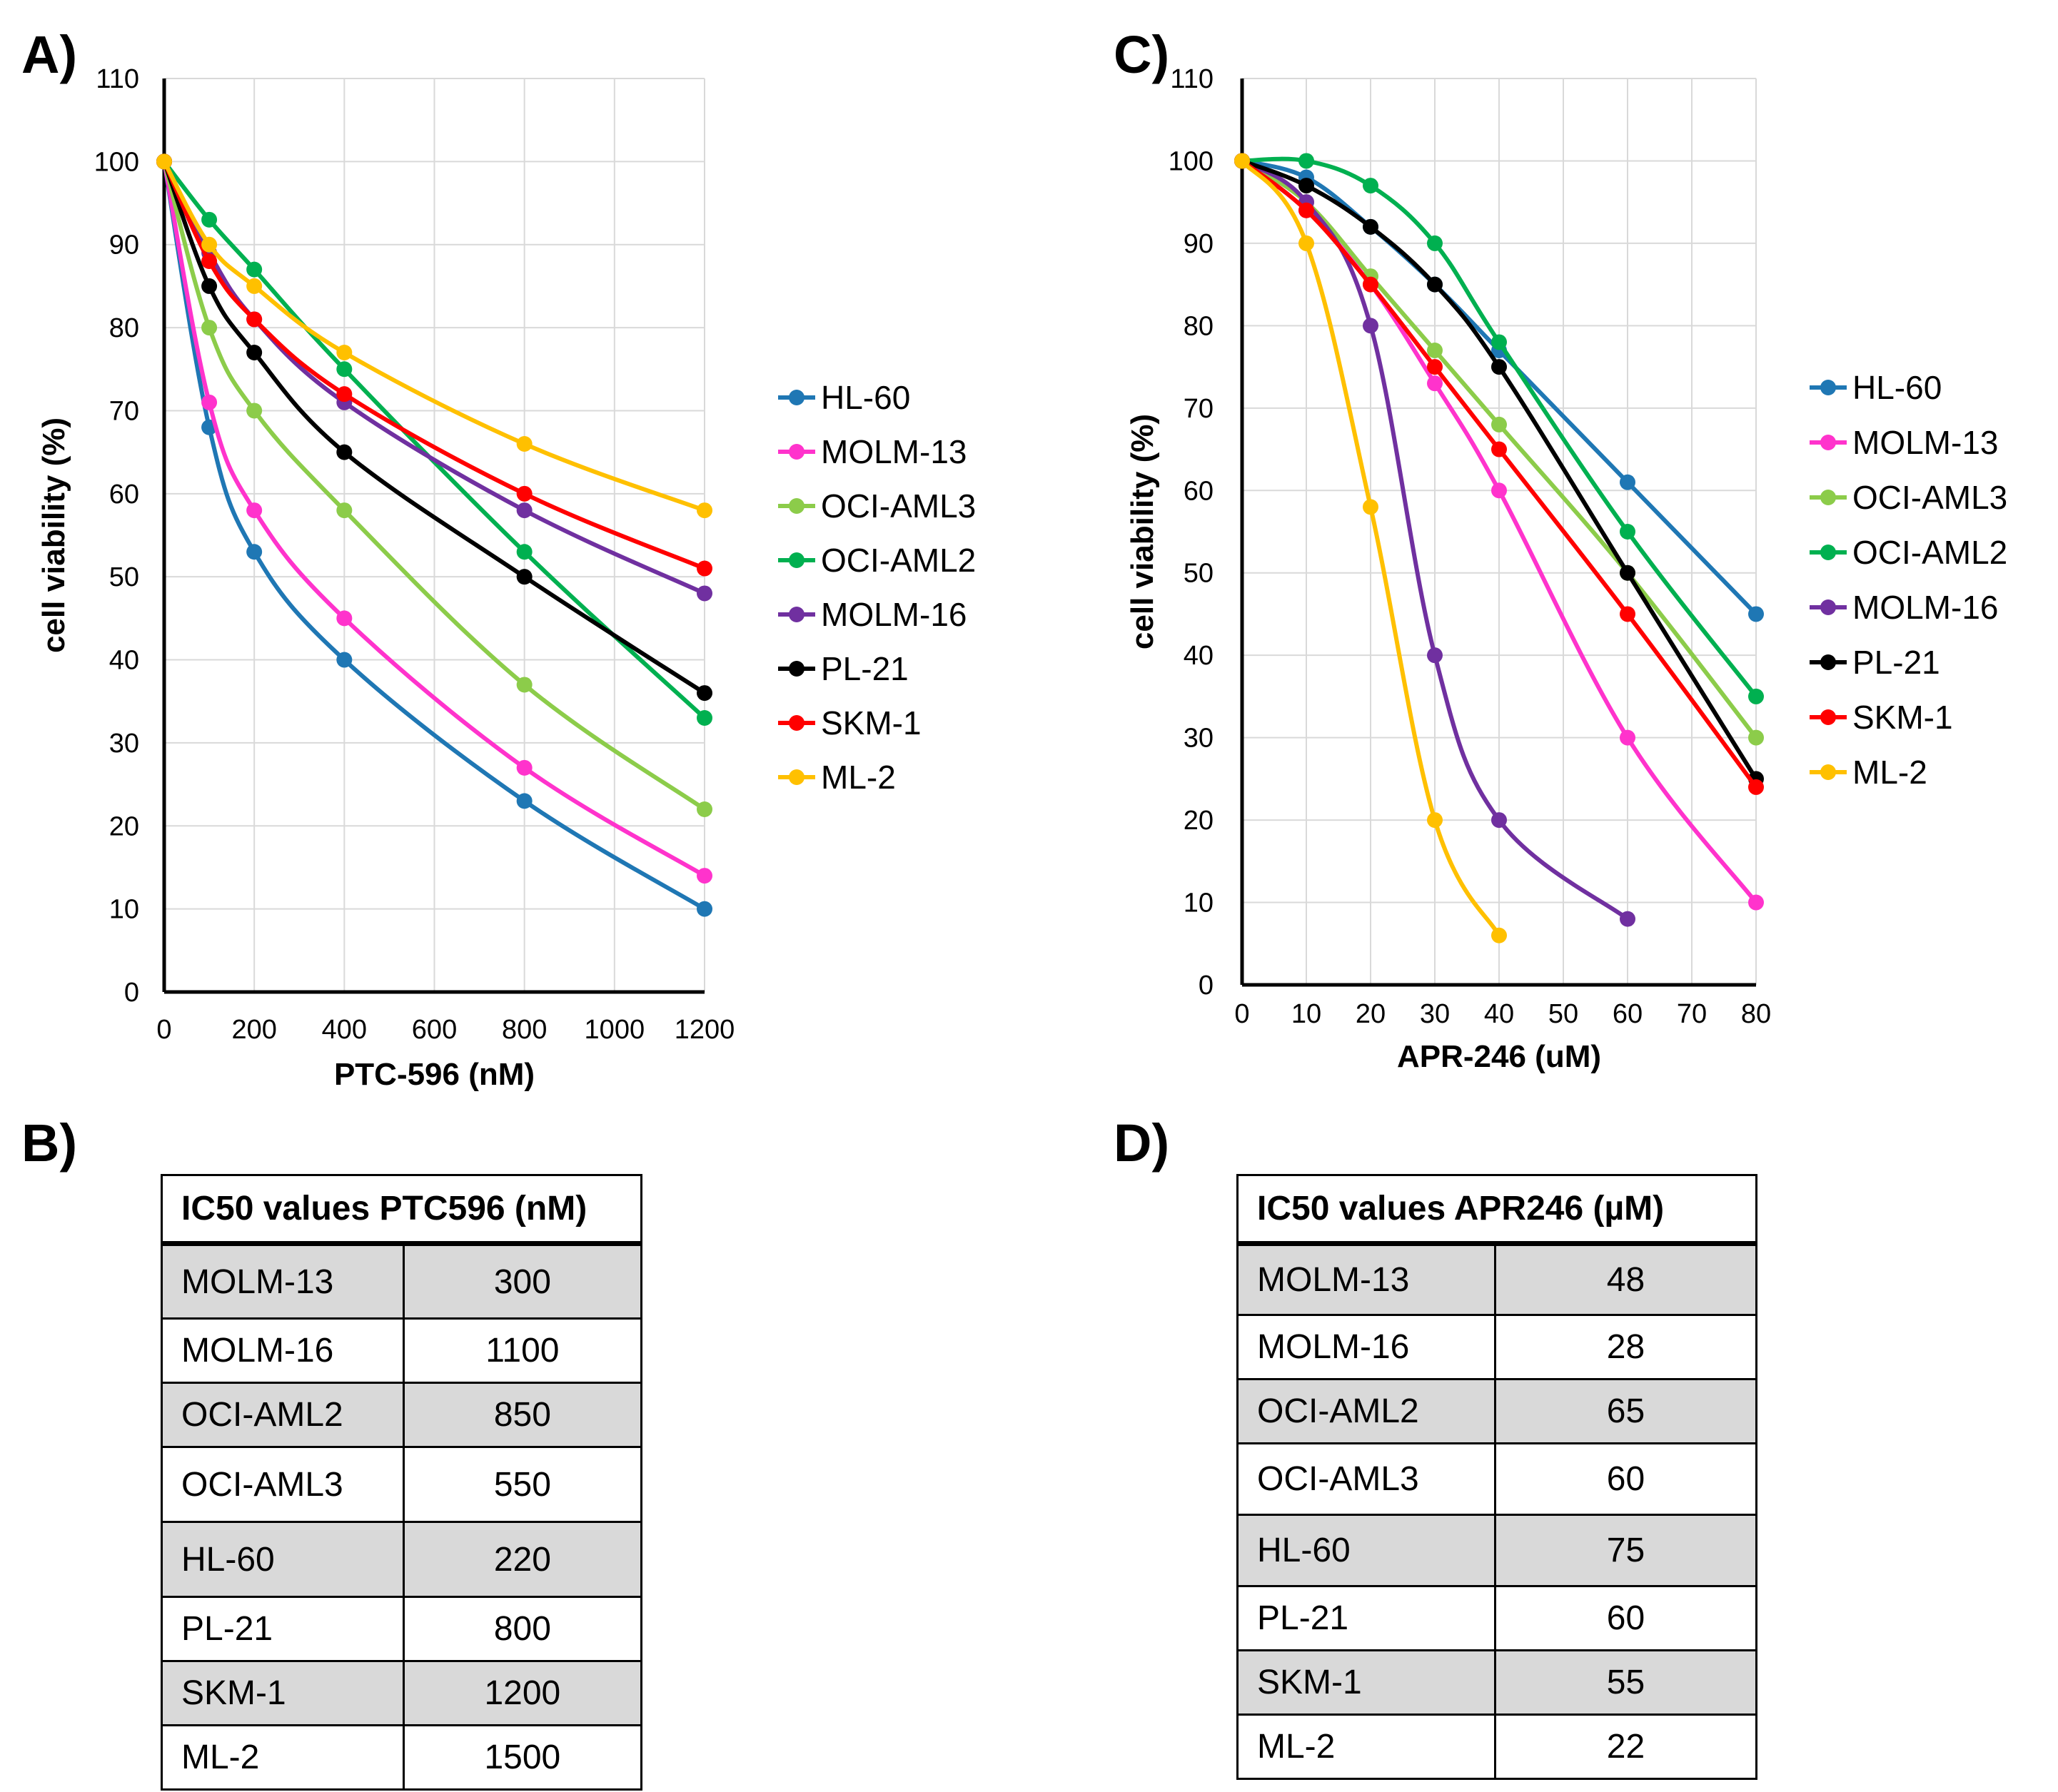 This screenshot has width=2058, height=1792. I want to click on table-row: HL-60 220, so click(402, 1560).